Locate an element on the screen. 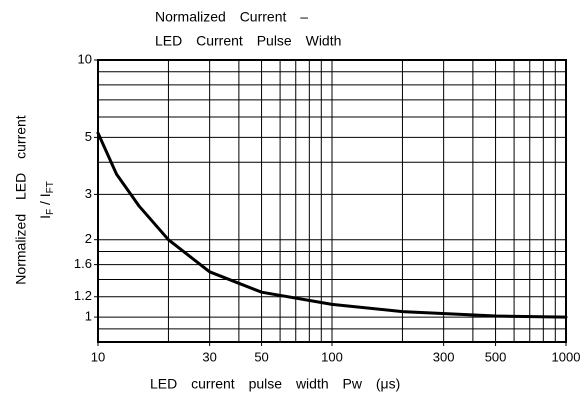  x-axis-label: LED current pulse width Pw (μs) is located at coordinates (275, 384).